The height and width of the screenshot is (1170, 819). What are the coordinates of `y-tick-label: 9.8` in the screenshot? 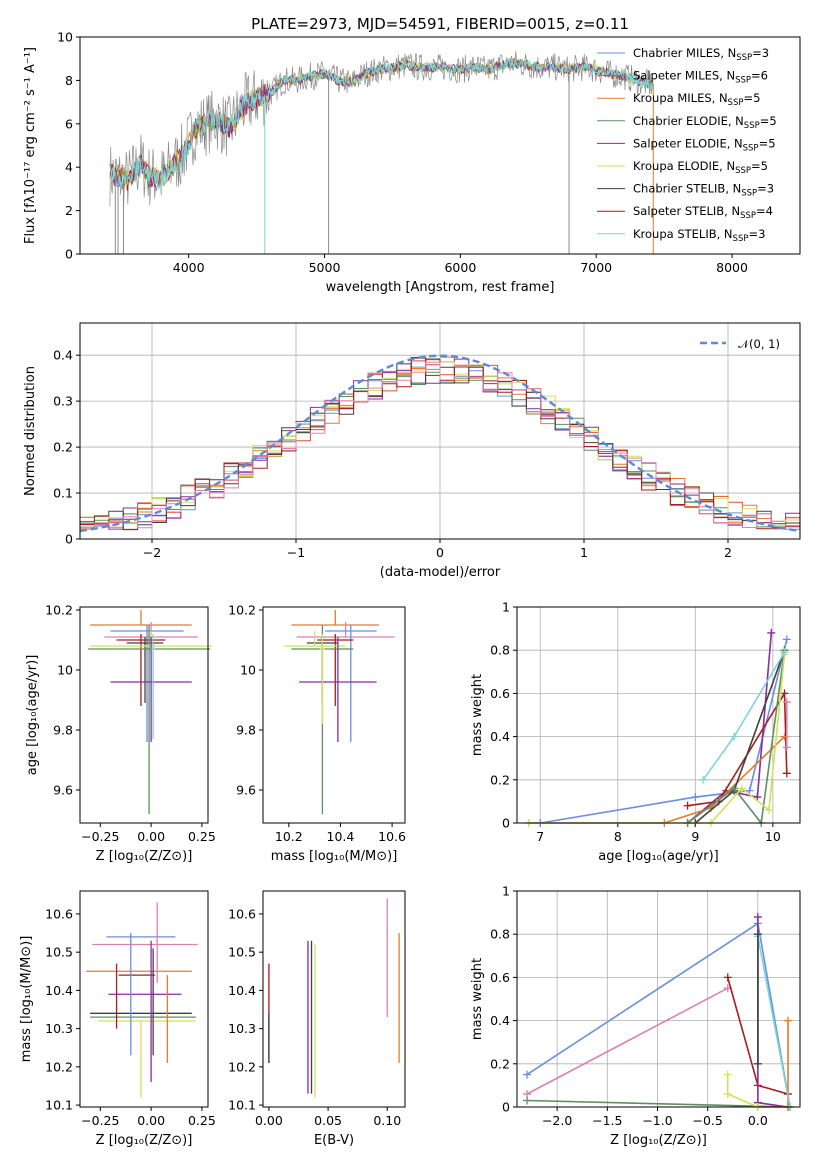 It's located at (246, 730).